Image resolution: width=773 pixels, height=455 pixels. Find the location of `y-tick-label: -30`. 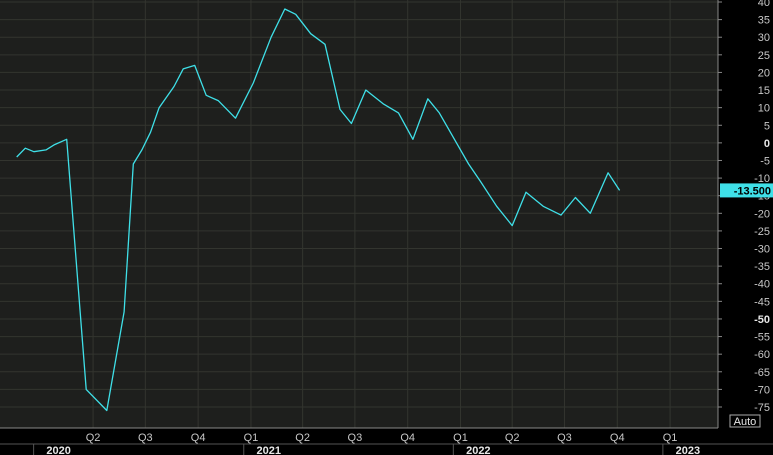

y-tick-label: -30 is located at coordinates (762, 250).